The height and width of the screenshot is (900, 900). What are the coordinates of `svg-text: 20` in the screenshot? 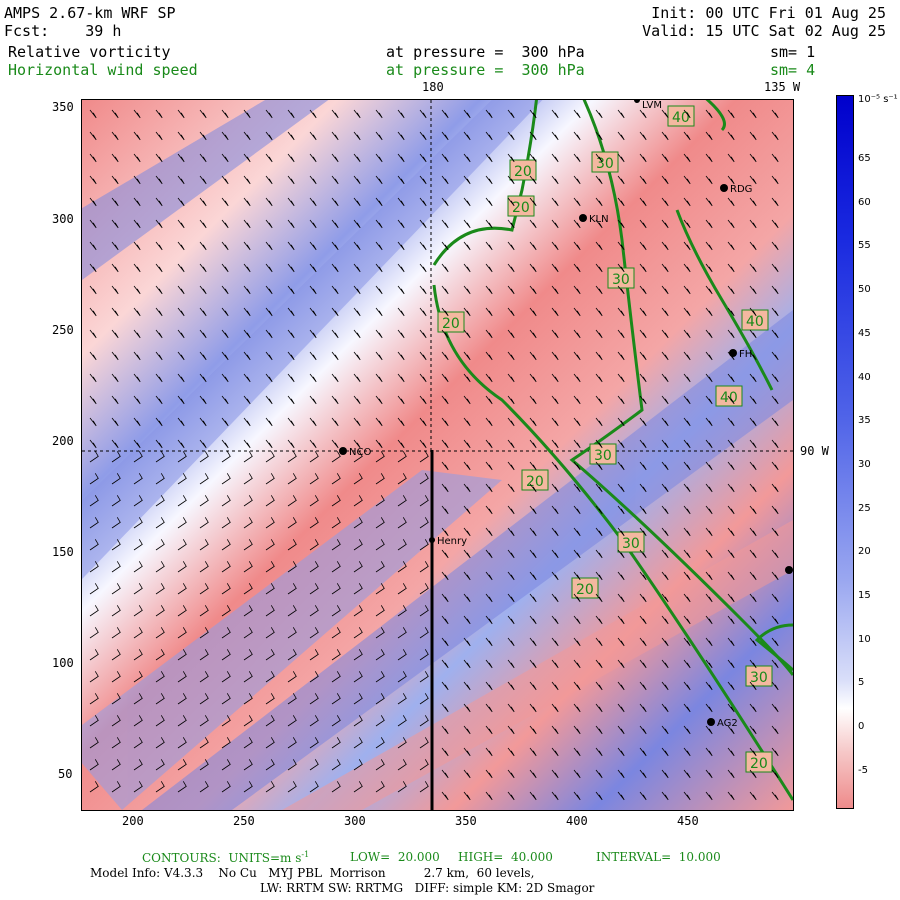 It's located at (759, 764).